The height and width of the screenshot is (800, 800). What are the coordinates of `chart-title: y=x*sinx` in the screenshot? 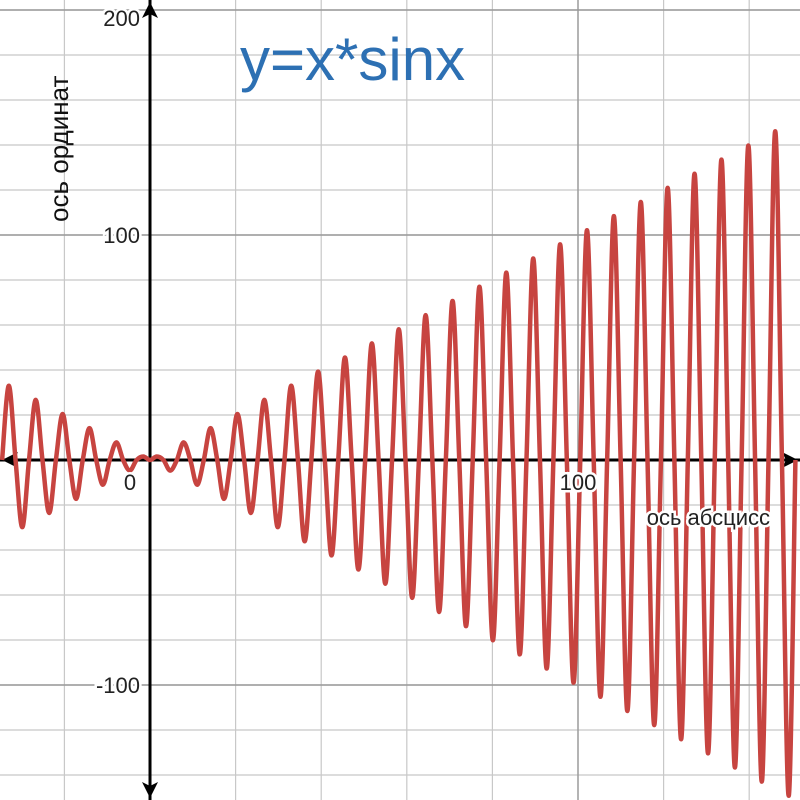 It's located at (352, 59).